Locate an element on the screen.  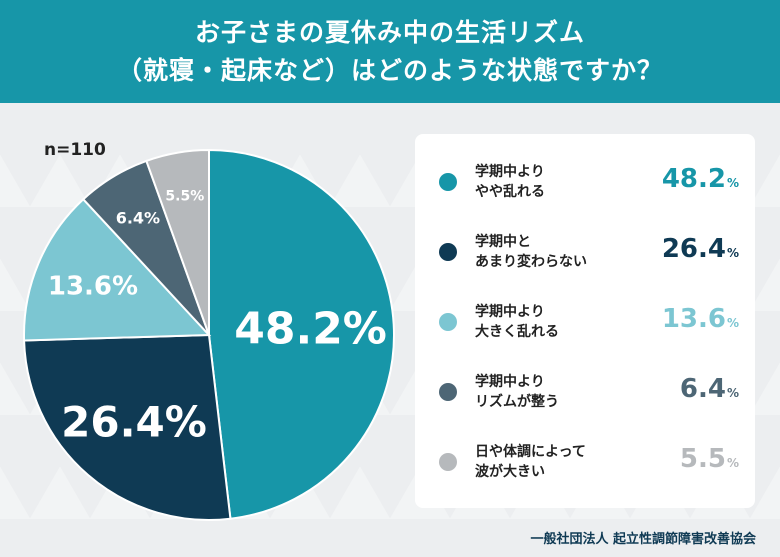
legend-value: 13.6% is located at coordinates (700, 319).